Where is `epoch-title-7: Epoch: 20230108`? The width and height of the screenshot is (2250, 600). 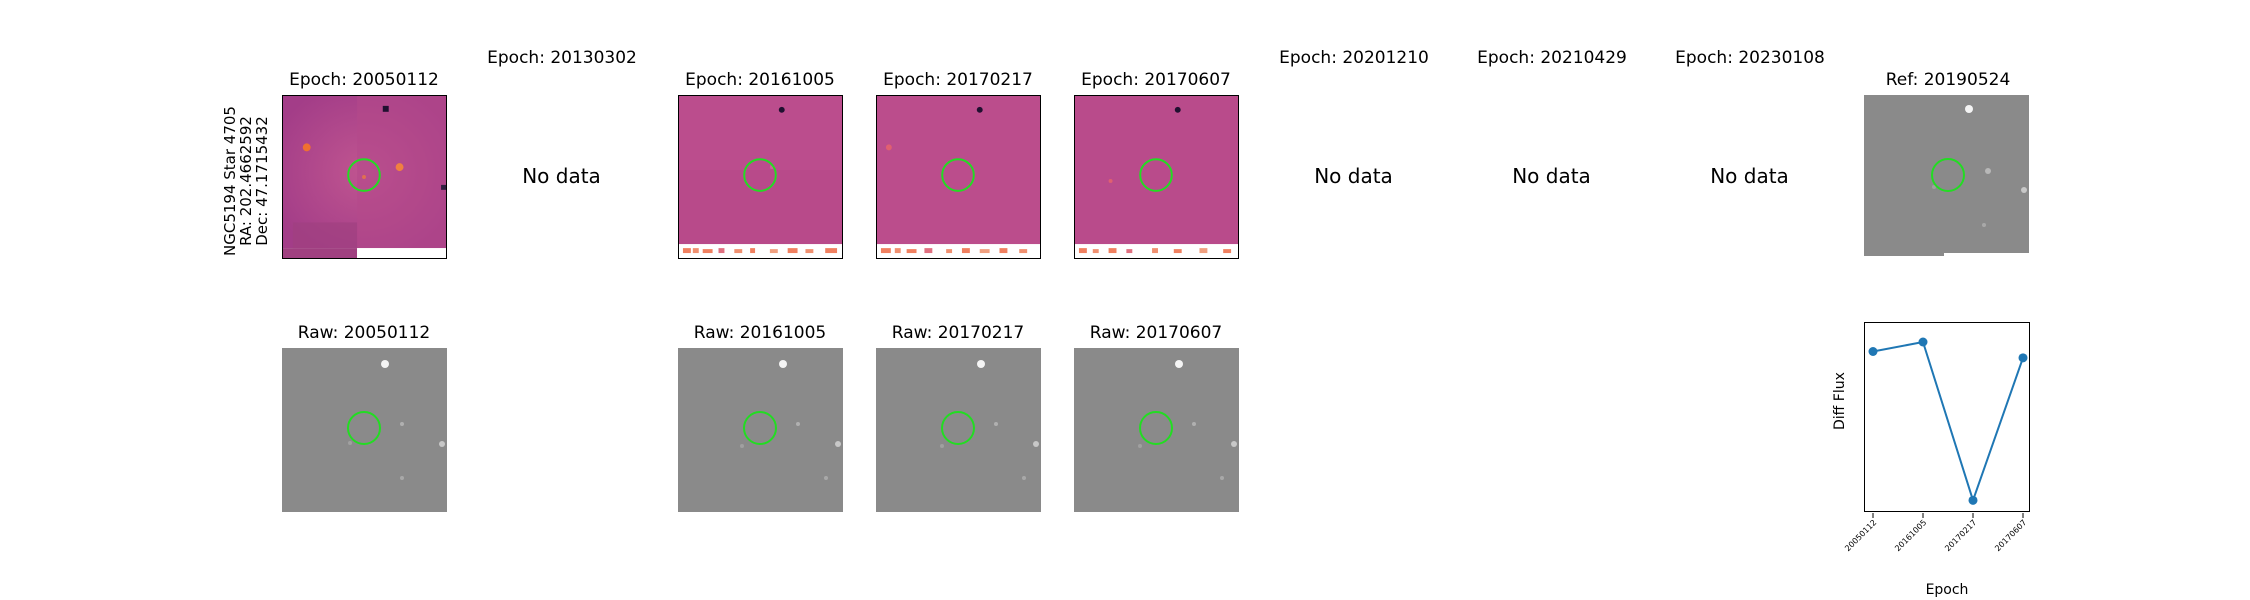 epoch-title-7: Epoch: 20230108 is located at coordinates (1750, 58).